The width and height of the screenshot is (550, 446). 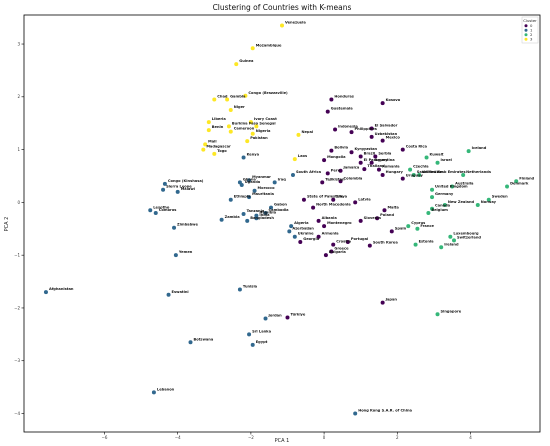 What do you see at coordinates (531, 25) in the screenshot?
I see `legend-entry: 0` at bounding box center [531, 25].